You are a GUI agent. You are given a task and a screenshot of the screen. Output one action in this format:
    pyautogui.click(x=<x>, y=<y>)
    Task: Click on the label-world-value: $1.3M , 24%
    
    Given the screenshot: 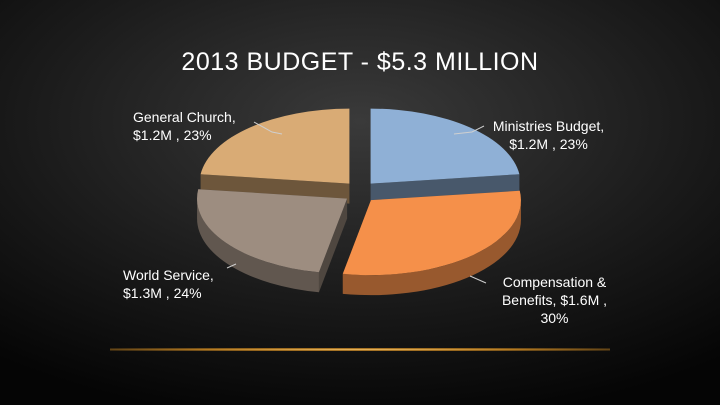 What is the action you would take?
    pyautogui.click(x=162, y=293)
    